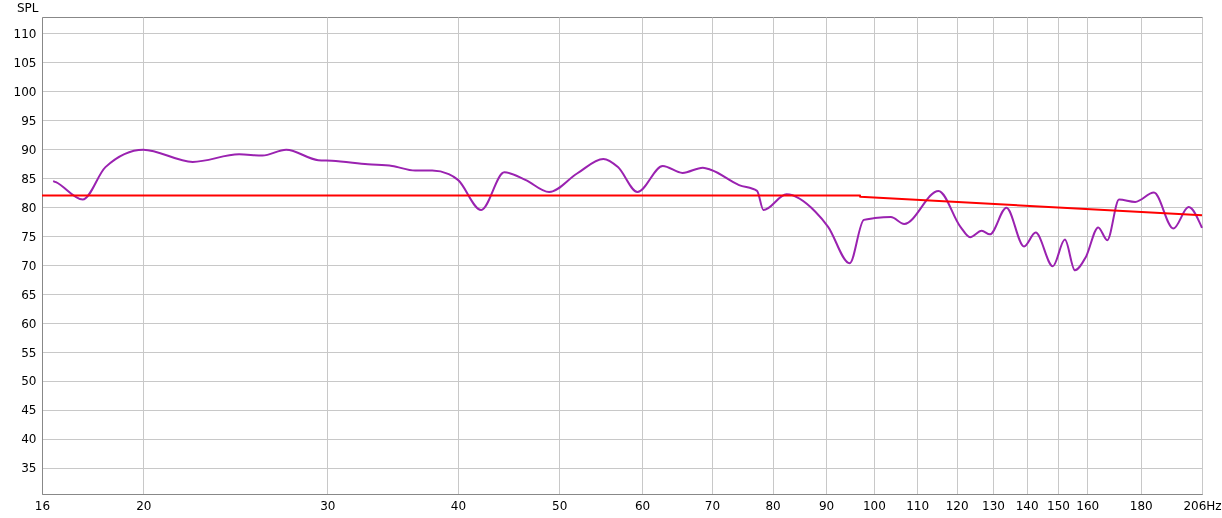  What do you see at coordinates (29, 294) in the screenshot?
I see `y-tick-label: 65` at bounding box center [29, 294].